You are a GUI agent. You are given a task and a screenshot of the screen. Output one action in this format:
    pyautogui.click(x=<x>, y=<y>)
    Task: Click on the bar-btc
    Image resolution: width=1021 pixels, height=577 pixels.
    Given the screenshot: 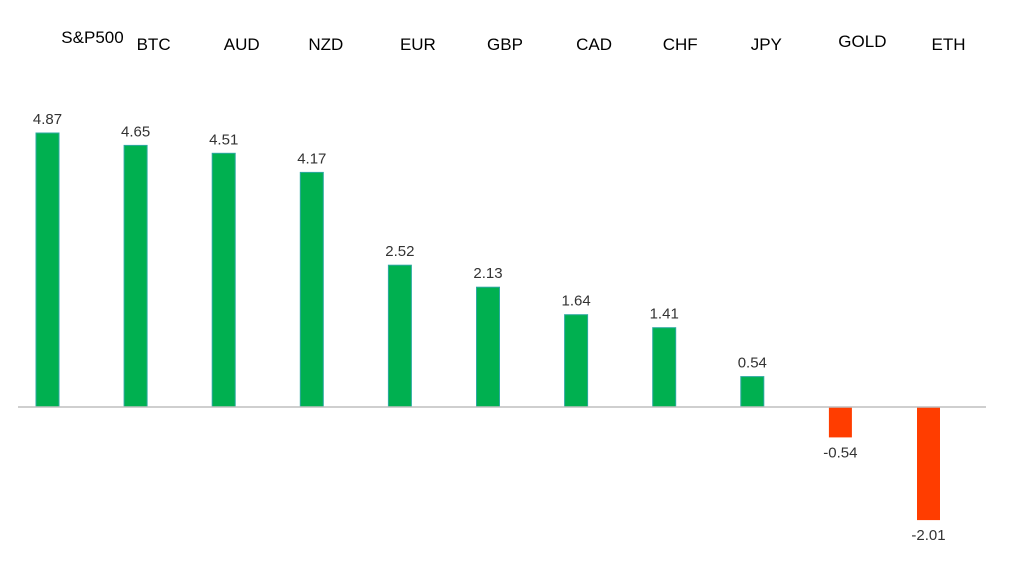 What is the action you would take?
    pyautogui.click(x=135, y=276)
    